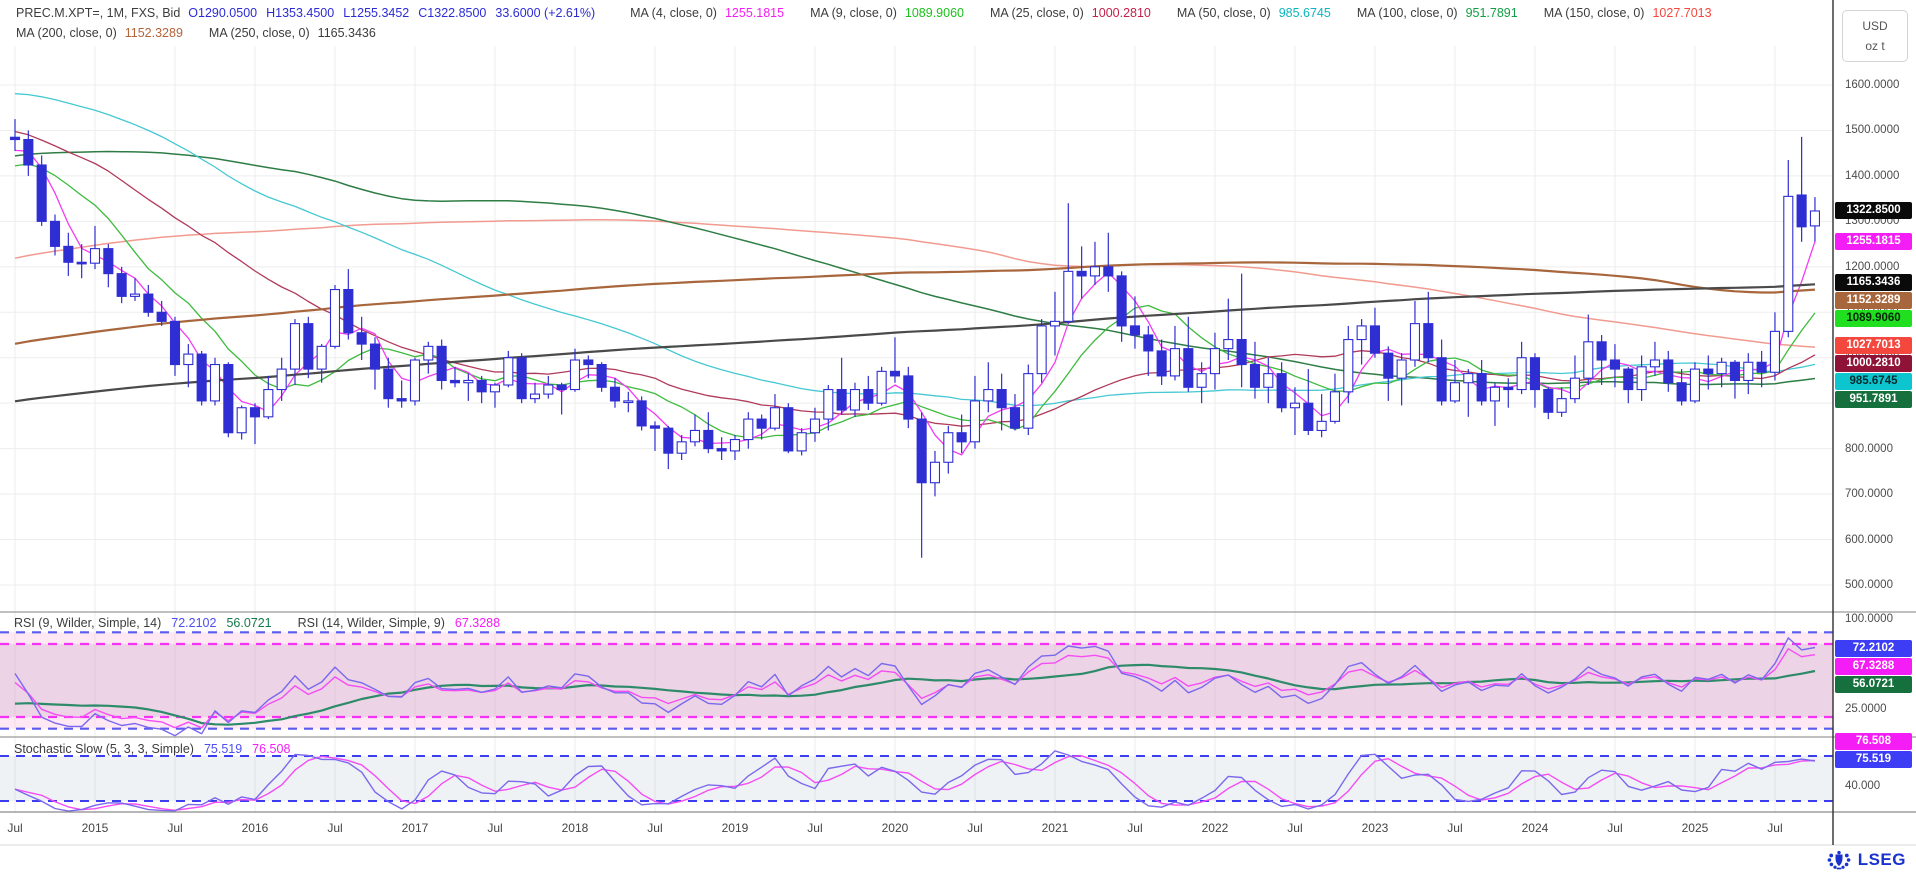  I want to click on ma-value: 1165.3436, so click(346, 33).